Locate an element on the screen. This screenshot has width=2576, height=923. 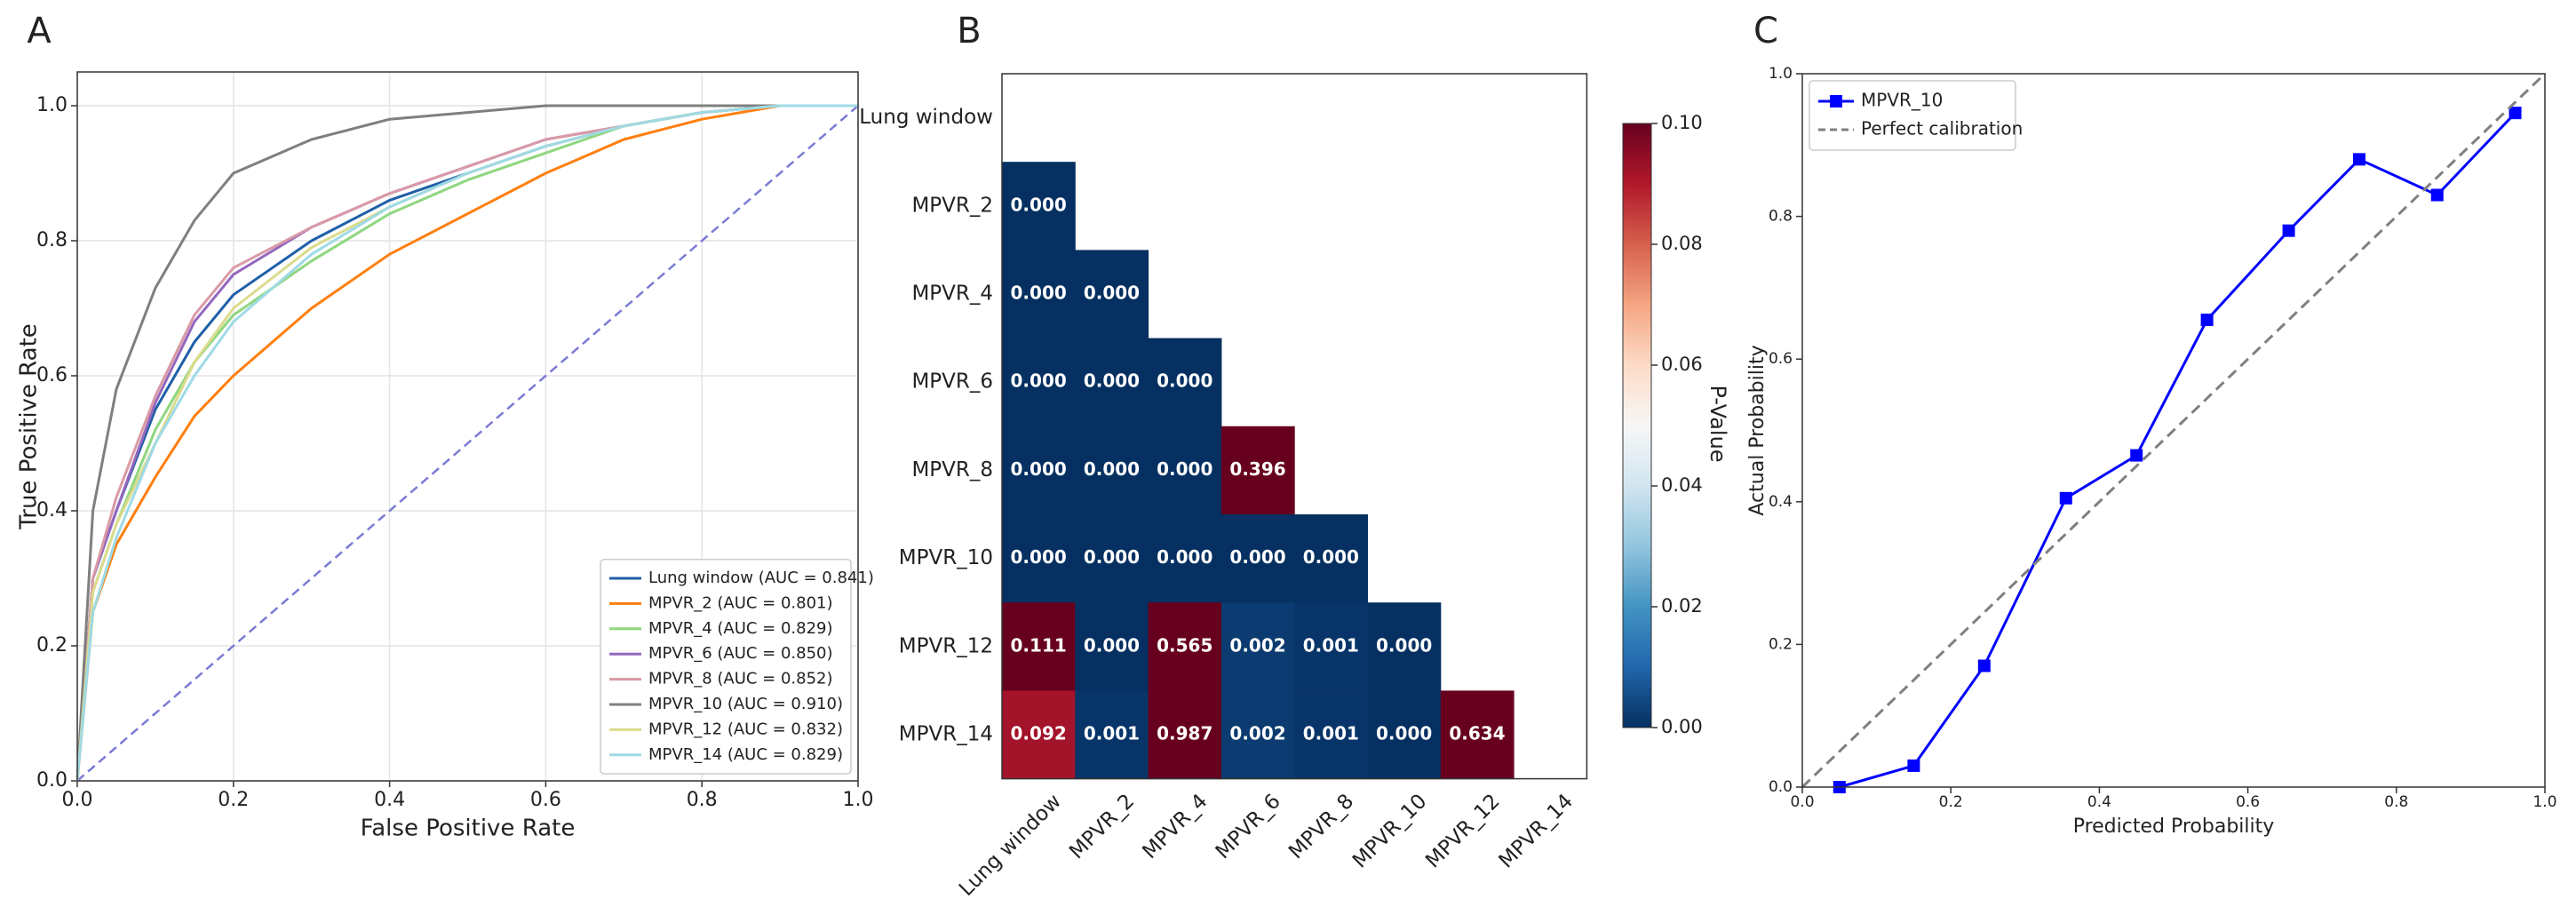
x-tick-label: 0.6 is located at coordinates (2248, 802).